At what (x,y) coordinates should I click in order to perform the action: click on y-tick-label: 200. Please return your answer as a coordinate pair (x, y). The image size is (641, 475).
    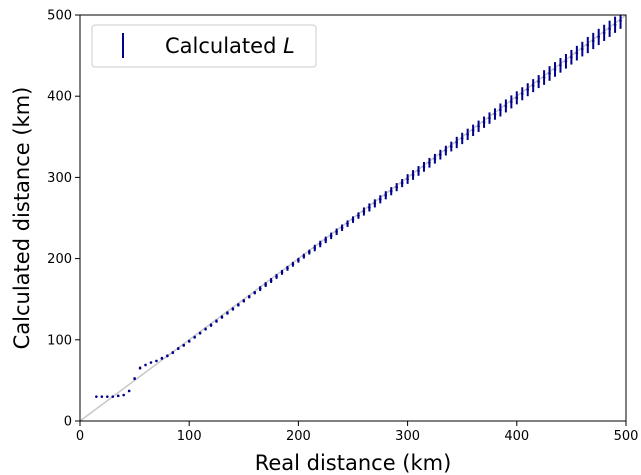
    Looking at the image, I should click on (59, 259).